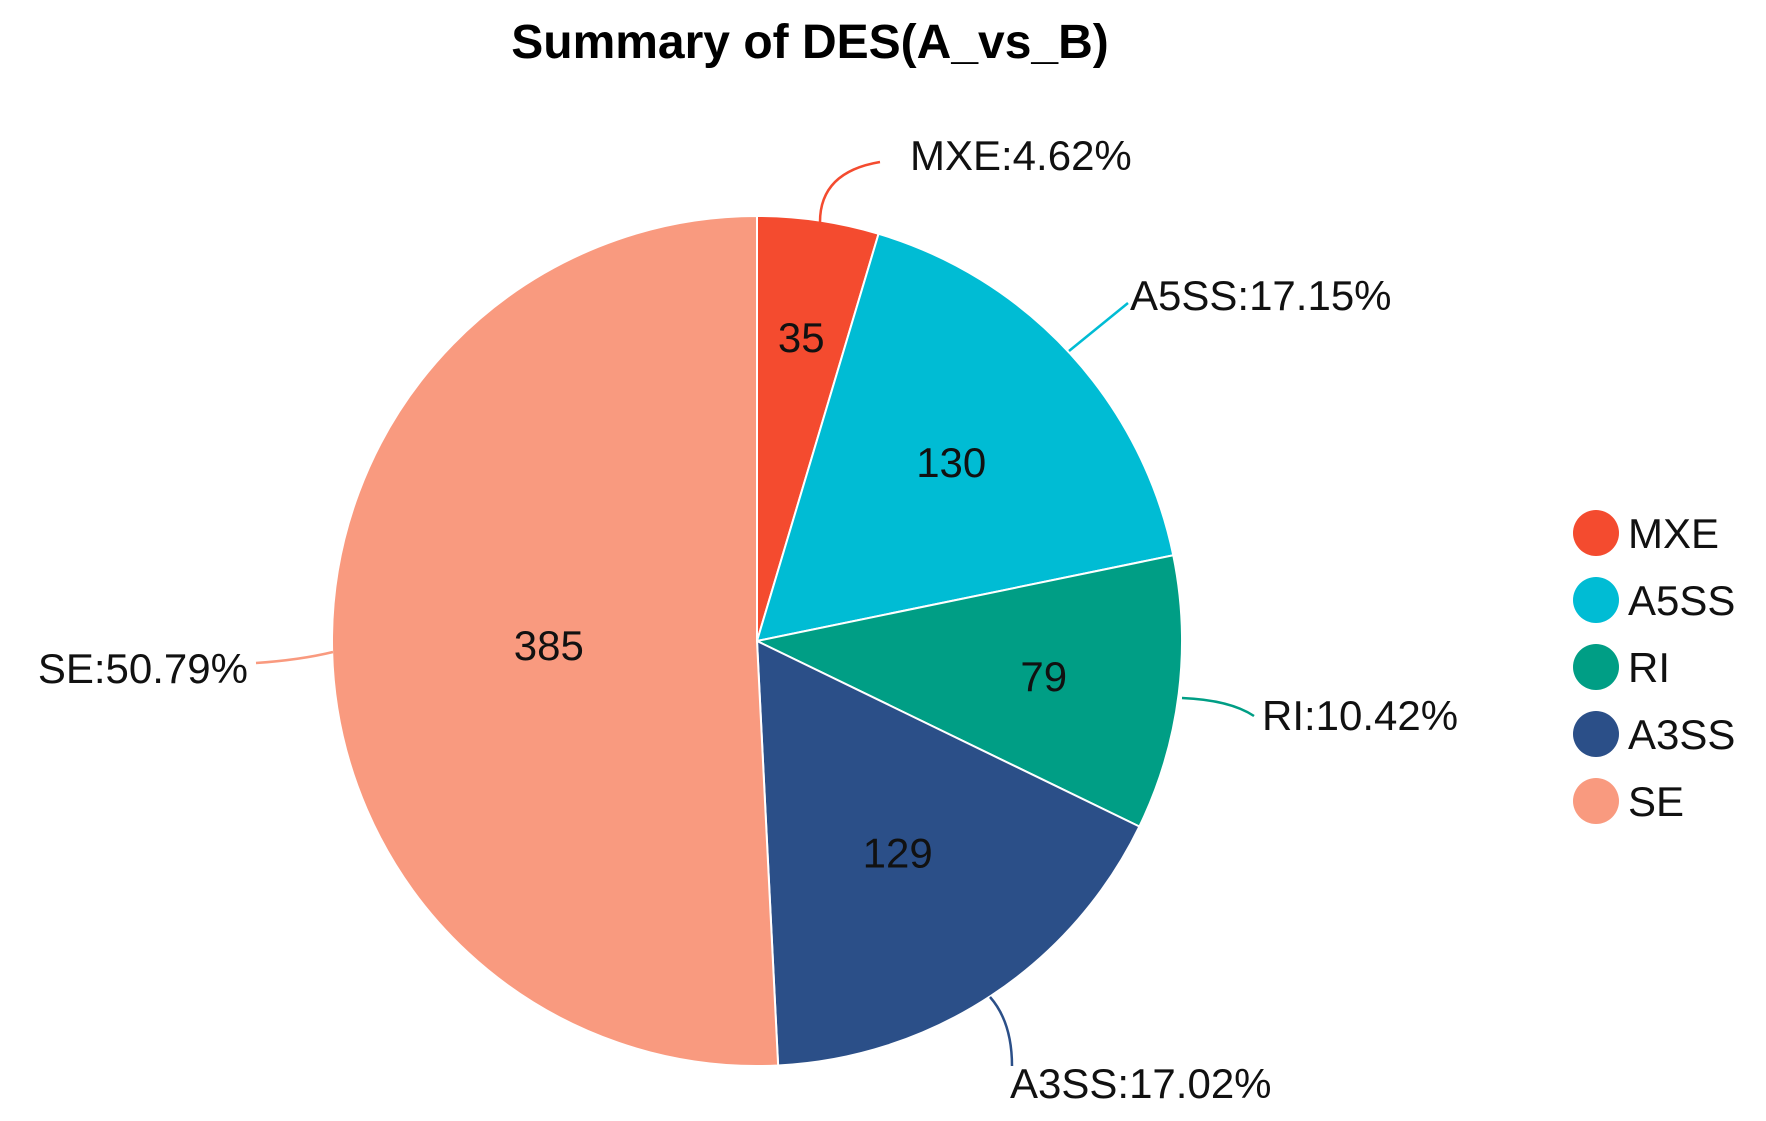  What do you see at coordinates (1656, 801) in the screenshot?
I see `legend-label-se: SE` at bounding box center [1656, 801].